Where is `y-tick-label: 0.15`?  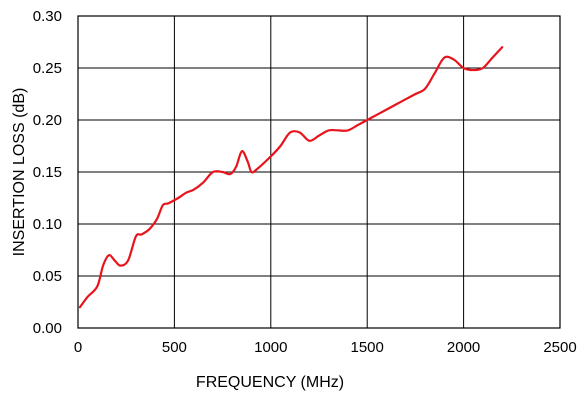 y-tick-label: 0.15 is located at coordinates (47, 172).